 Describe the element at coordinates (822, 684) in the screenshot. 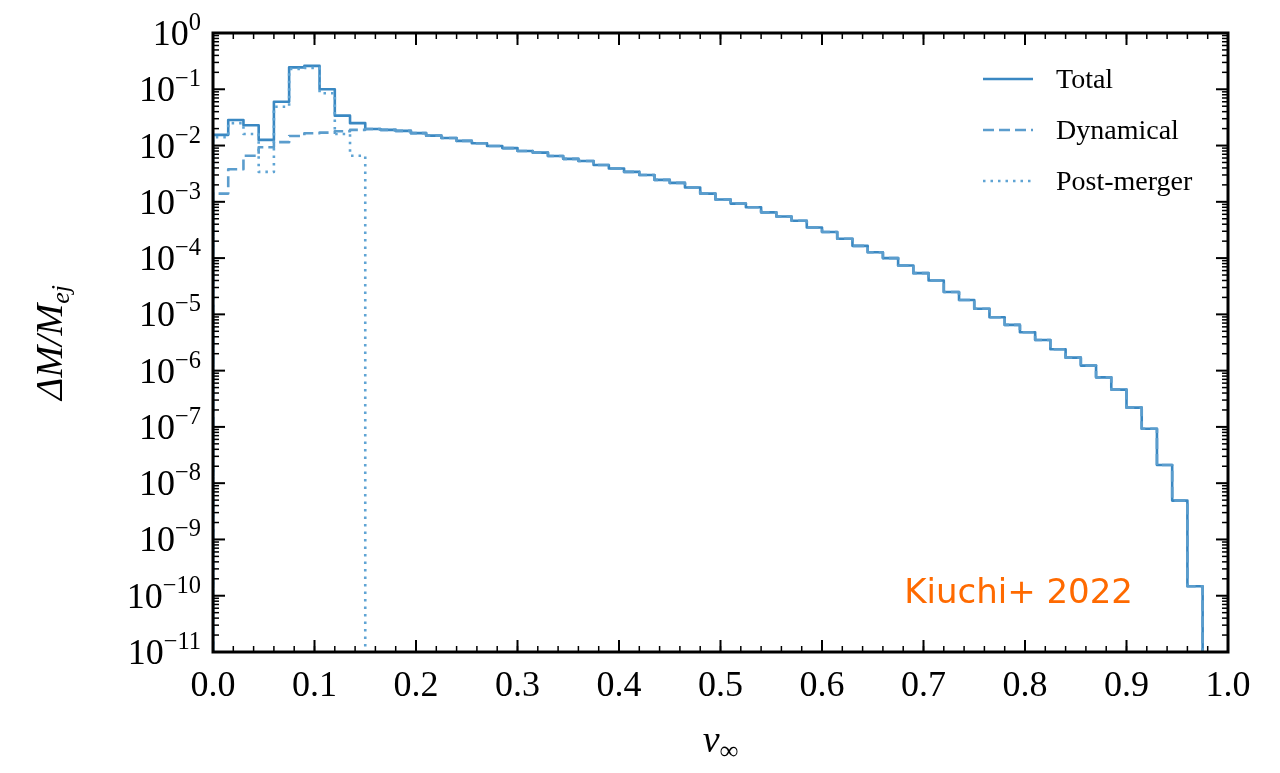

I see `x-tick-label: 0.6` at that location.